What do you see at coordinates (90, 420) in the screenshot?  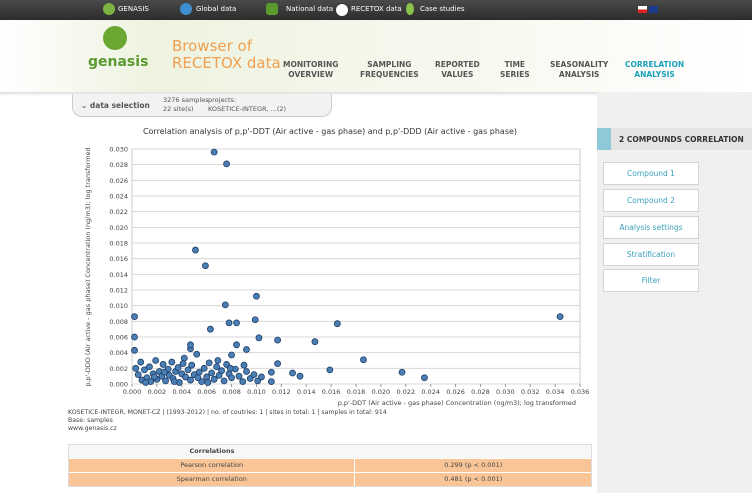 I see `footer-line: Base: samples` at bounding box center [90, 420].